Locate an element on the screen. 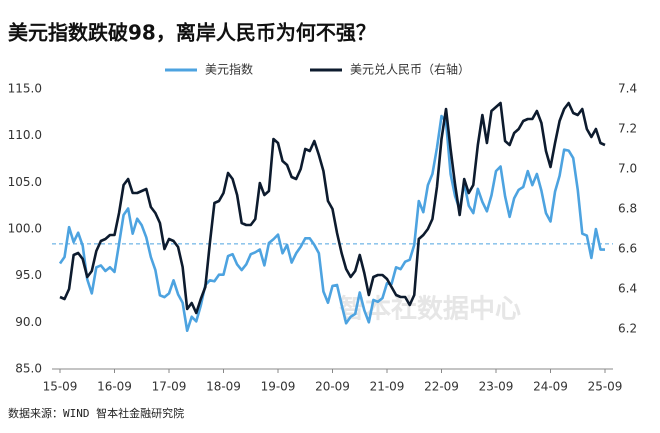 The width and height of the screenshot is (660, 433). source-note: 数据来源：WIND 智本社金融研究院 is located at coordinates (96, 413).